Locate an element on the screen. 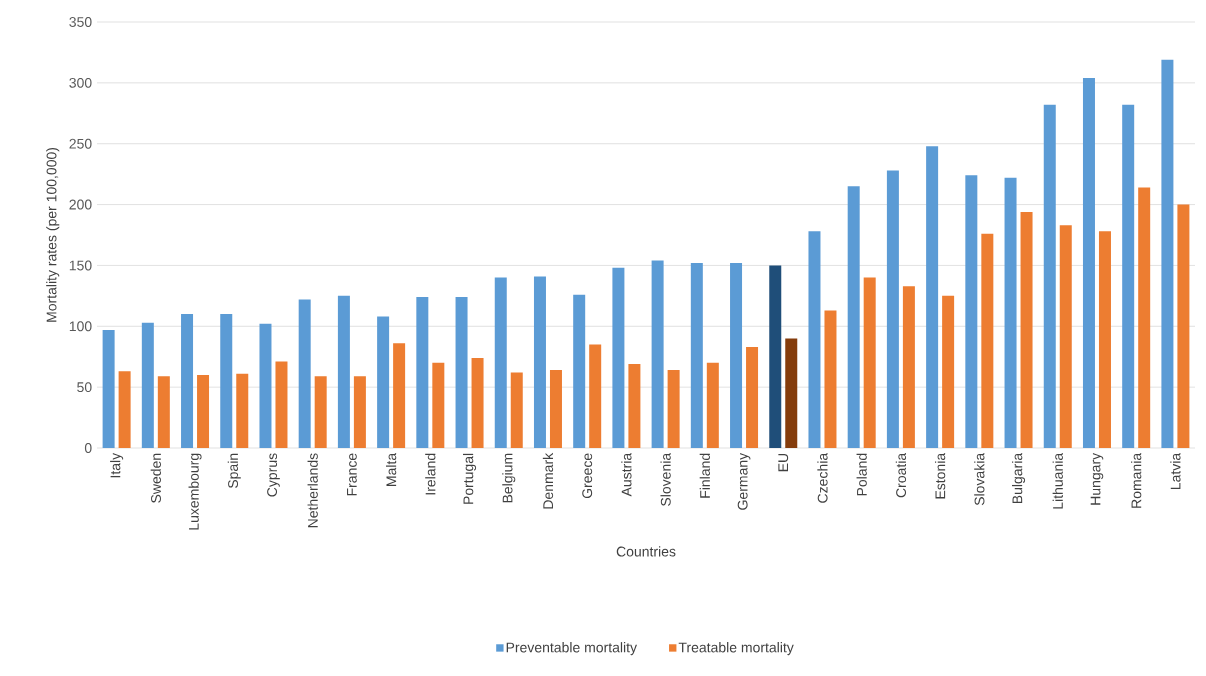 The image size is (1206, 676). x-tick-label: Romania is located at coordinates (1136, 480).